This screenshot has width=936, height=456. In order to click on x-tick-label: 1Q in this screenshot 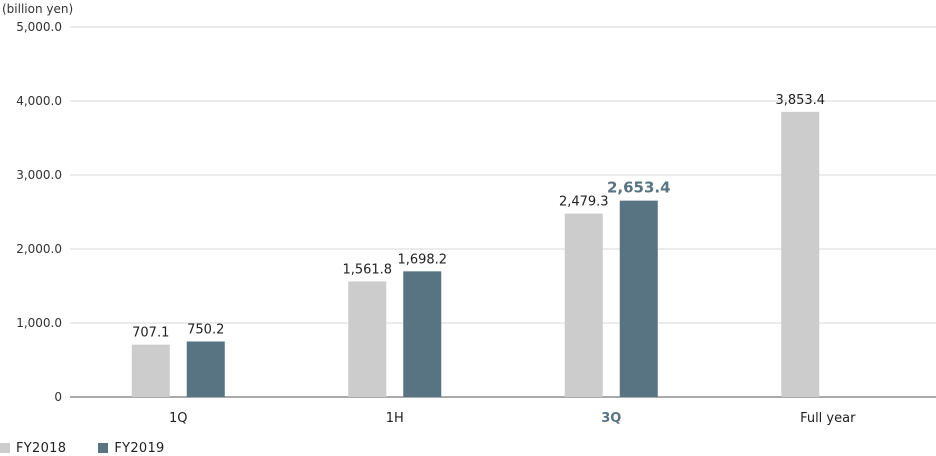, I will do `click(178, 418)`.